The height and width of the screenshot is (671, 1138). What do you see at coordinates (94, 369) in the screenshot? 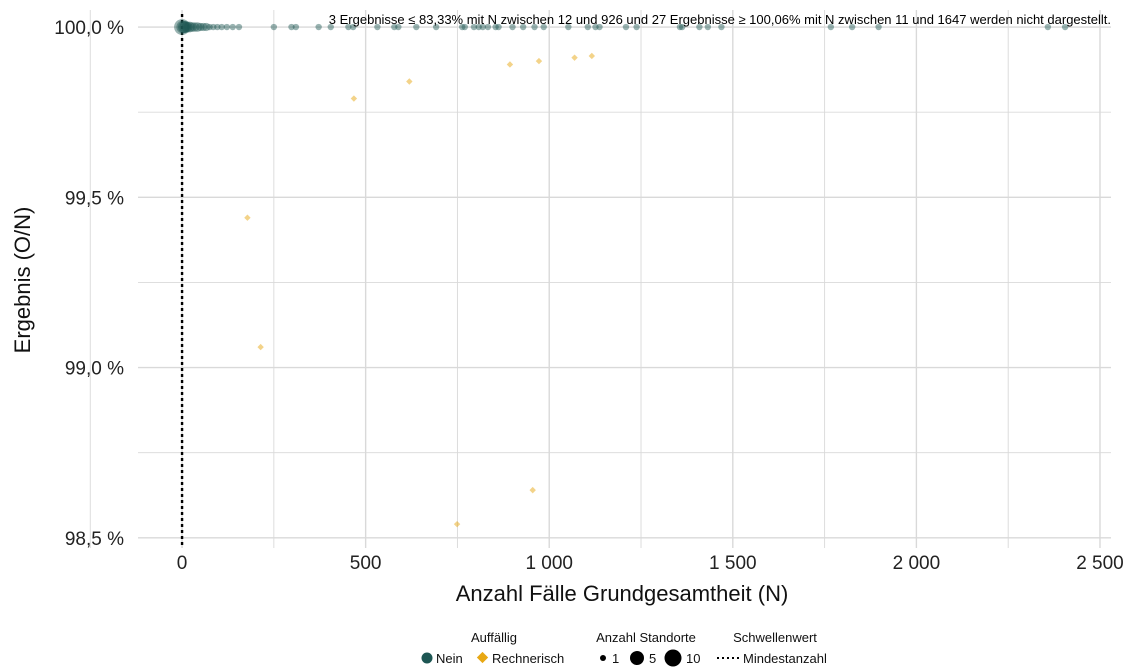
I see `y-tick-label: 99,0 %` at bounding box center [94, 369].